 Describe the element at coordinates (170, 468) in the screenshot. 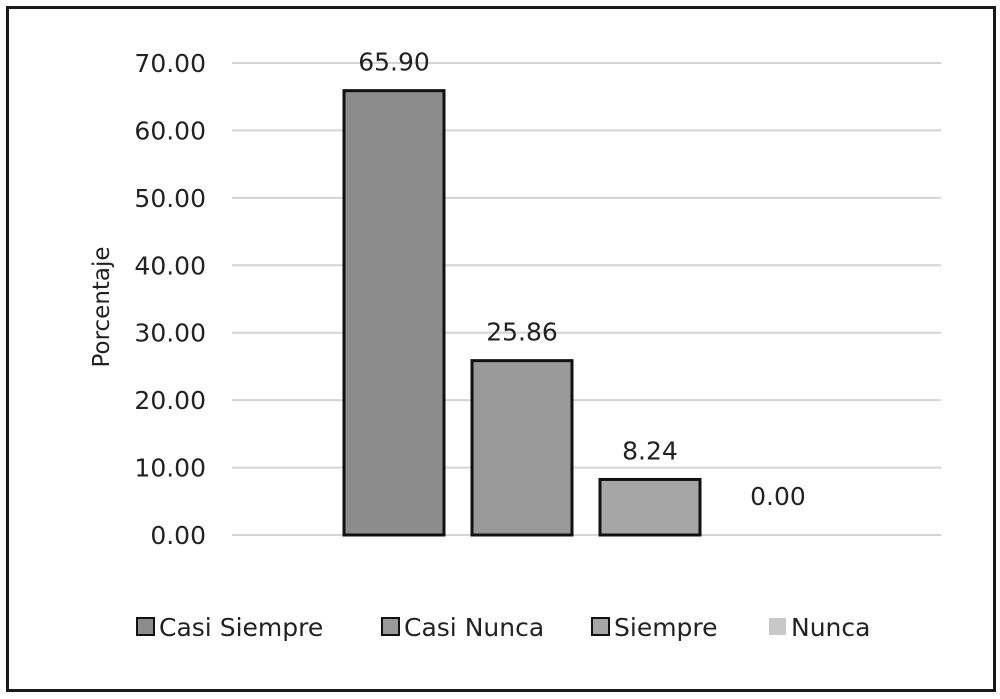

I see `y-tick-label: 10.00` at that location.